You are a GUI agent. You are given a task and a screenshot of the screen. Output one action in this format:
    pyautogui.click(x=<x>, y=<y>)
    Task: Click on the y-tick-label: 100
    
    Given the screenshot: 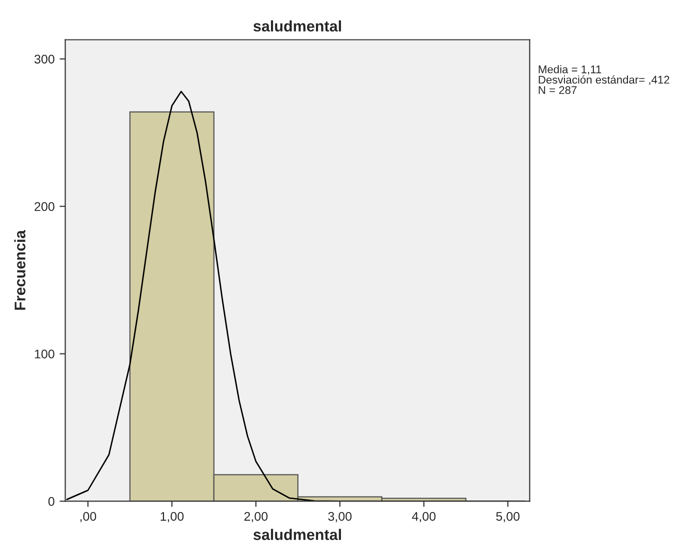 What is the action you would take?
    pyautogui.click(x=44, y=354)
    